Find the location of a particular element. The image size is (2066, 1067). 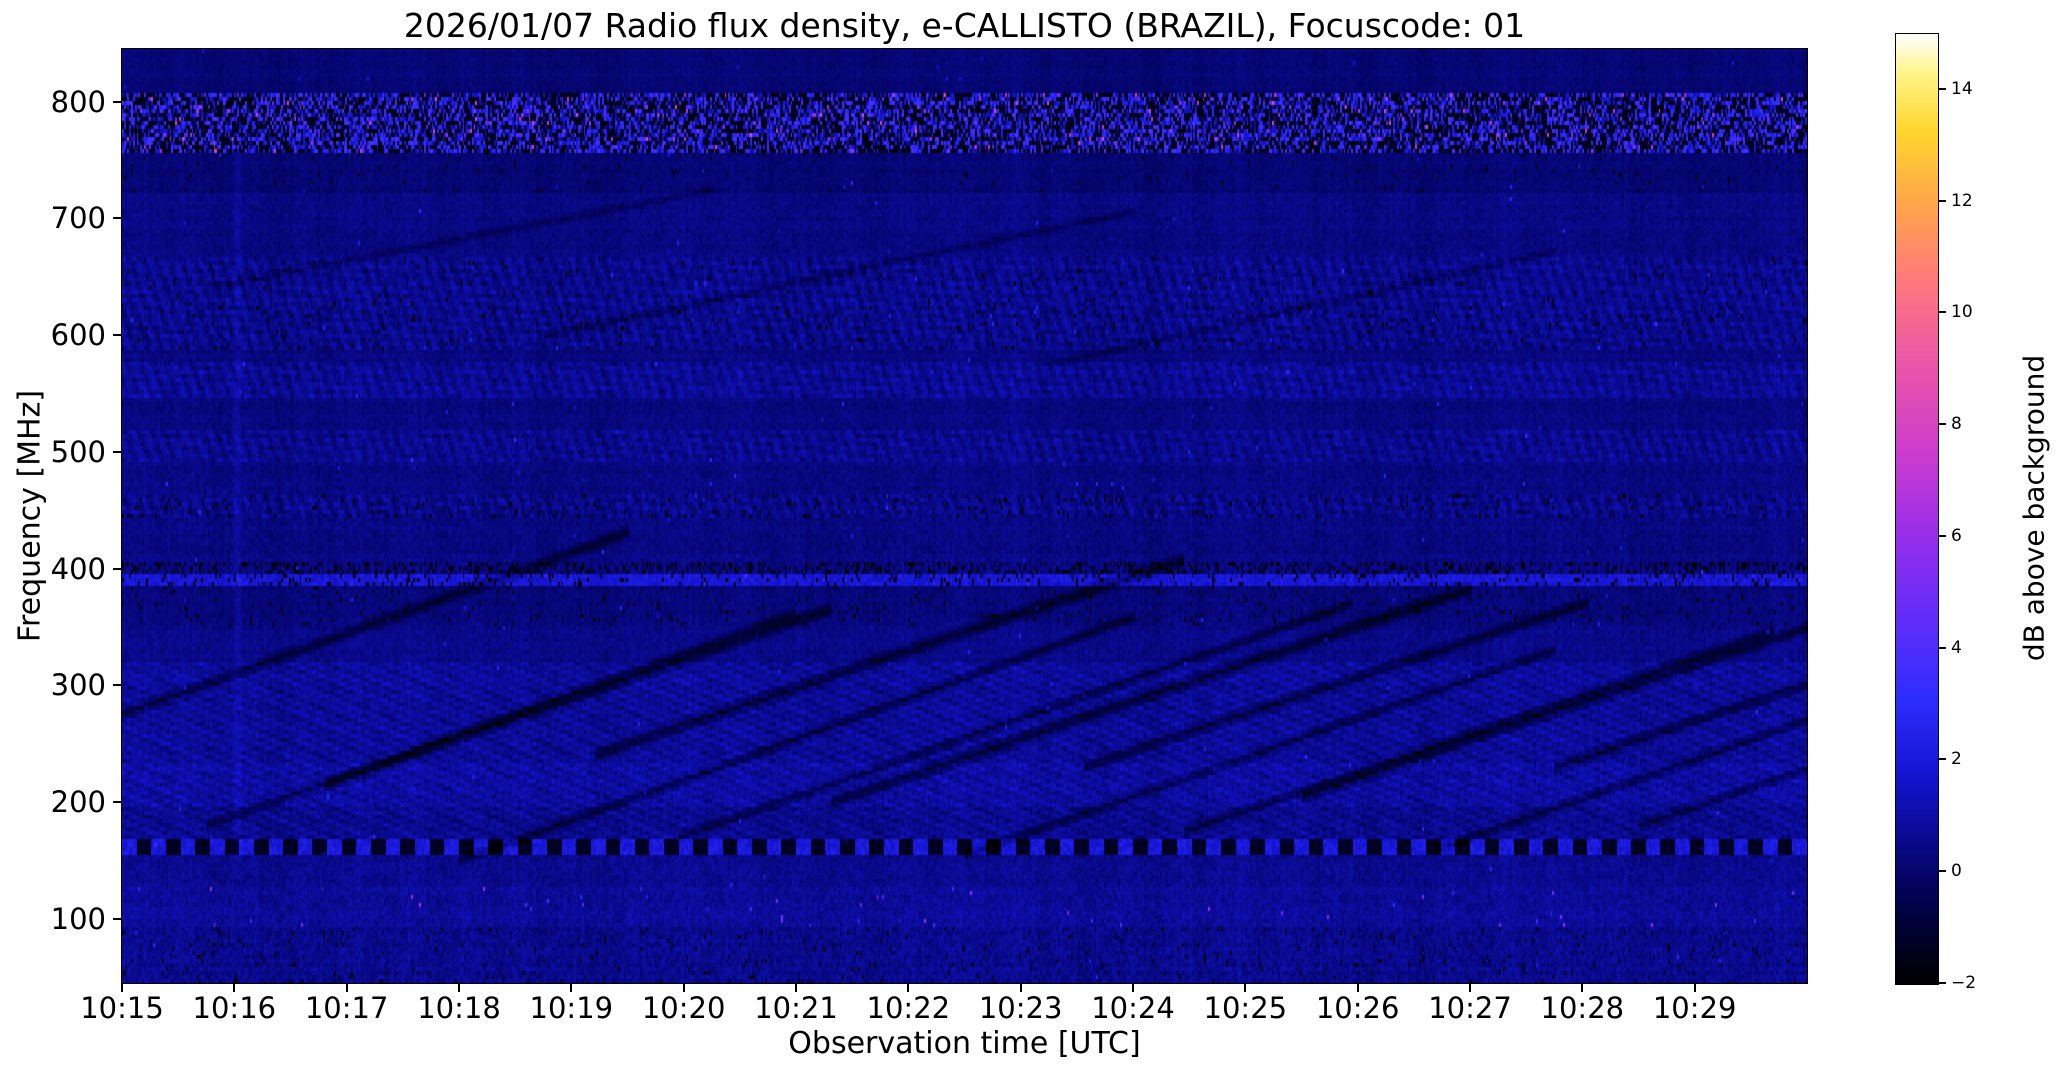

x-tick-label: 10:16 is located at coordinates (234, 1008).